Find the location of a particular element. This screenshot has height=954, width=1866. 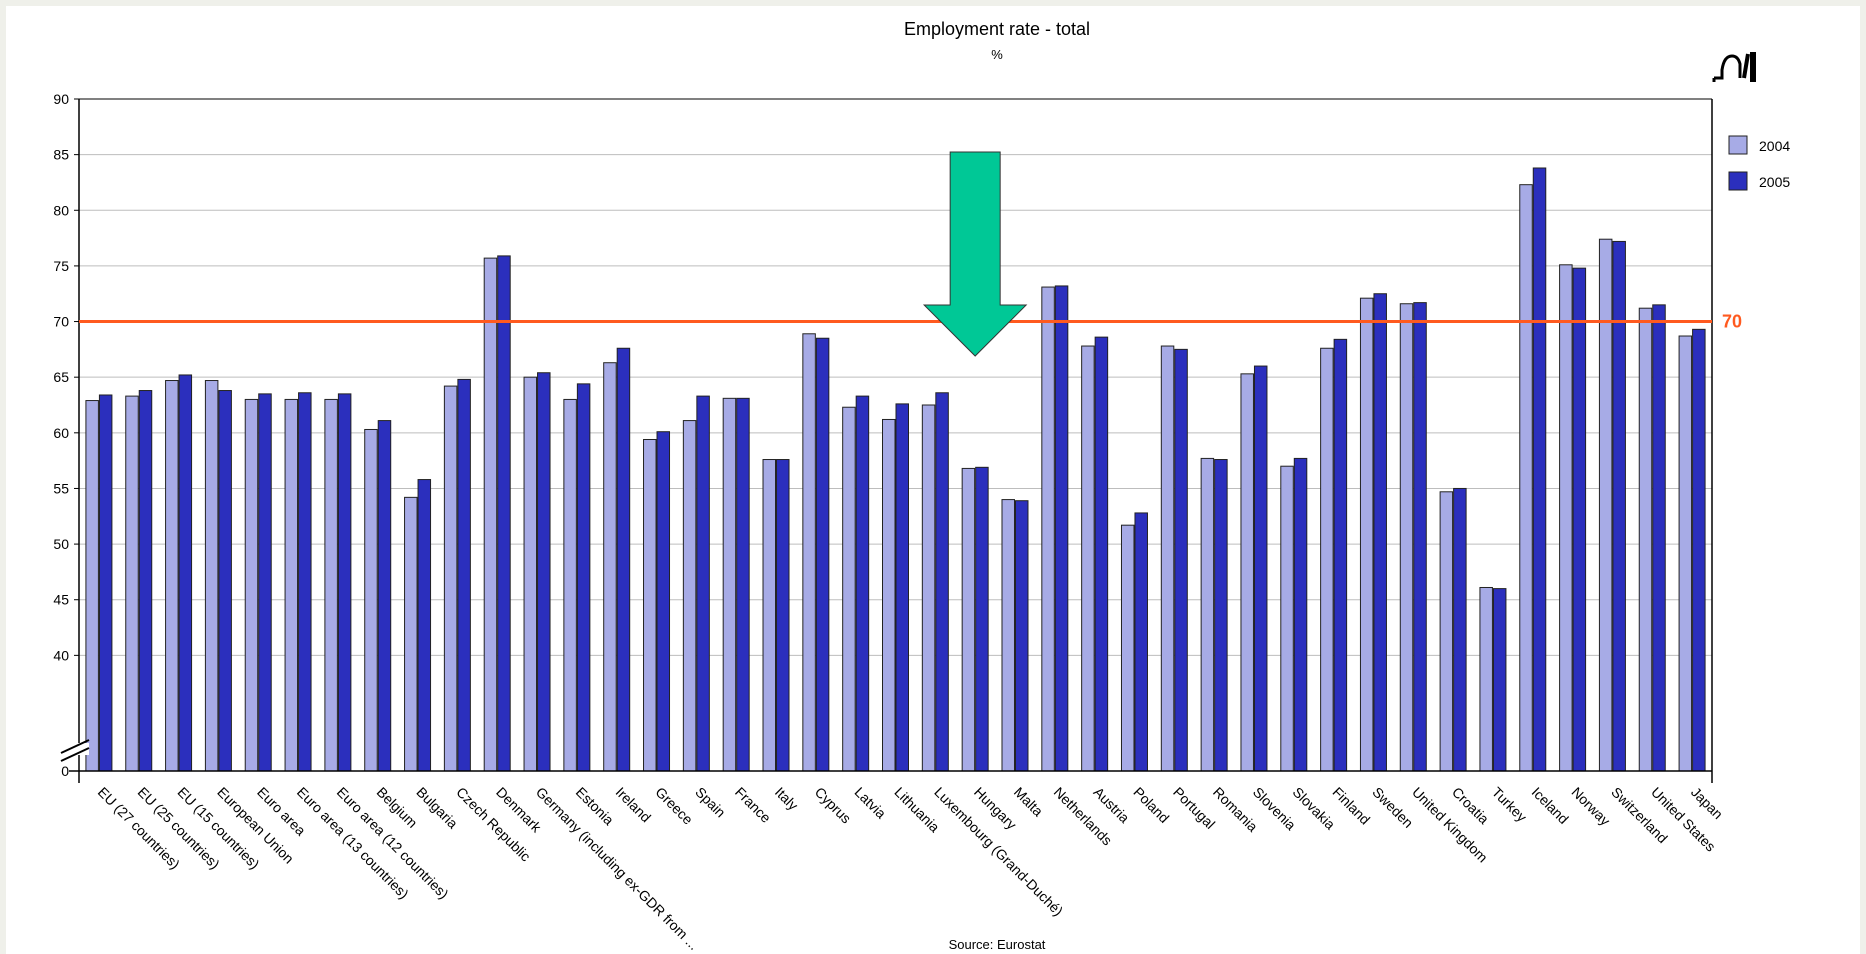

x-category-label: Poland is located at coordinates (1151, 805).